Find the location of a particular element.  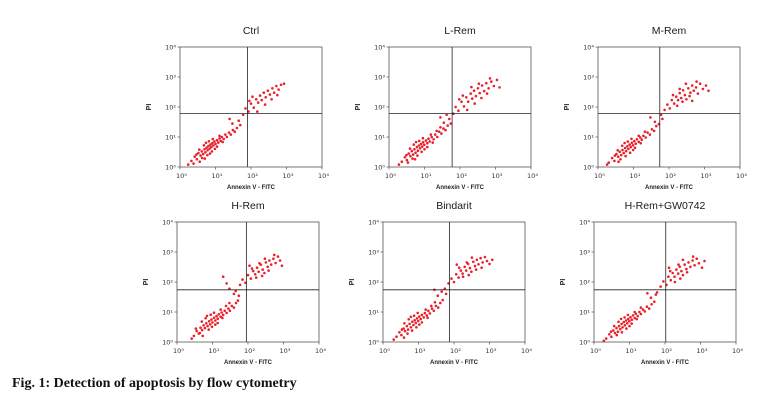

x-tick-label: 10⁴ is located at coordinates (737, 351).